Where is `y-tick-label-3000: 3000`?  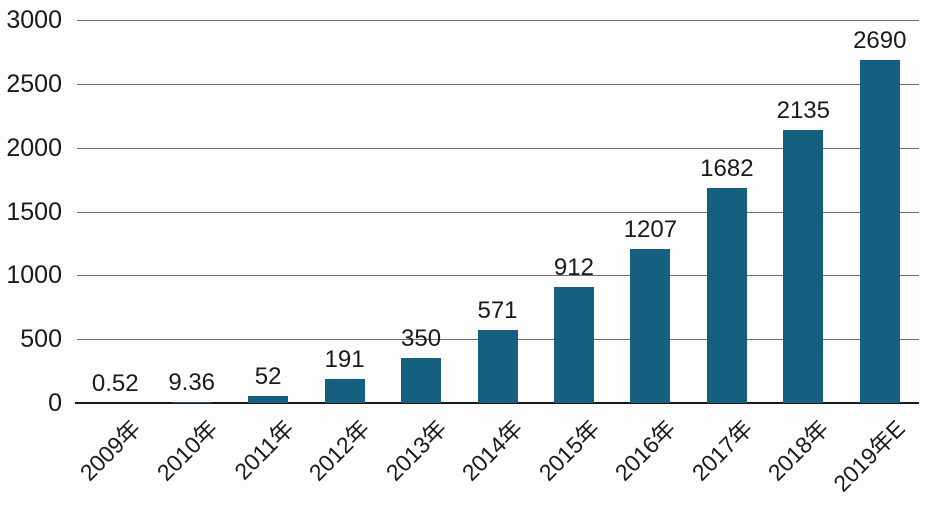 y-tick-label-3000: 3000 is located at coordinates (34, 20).